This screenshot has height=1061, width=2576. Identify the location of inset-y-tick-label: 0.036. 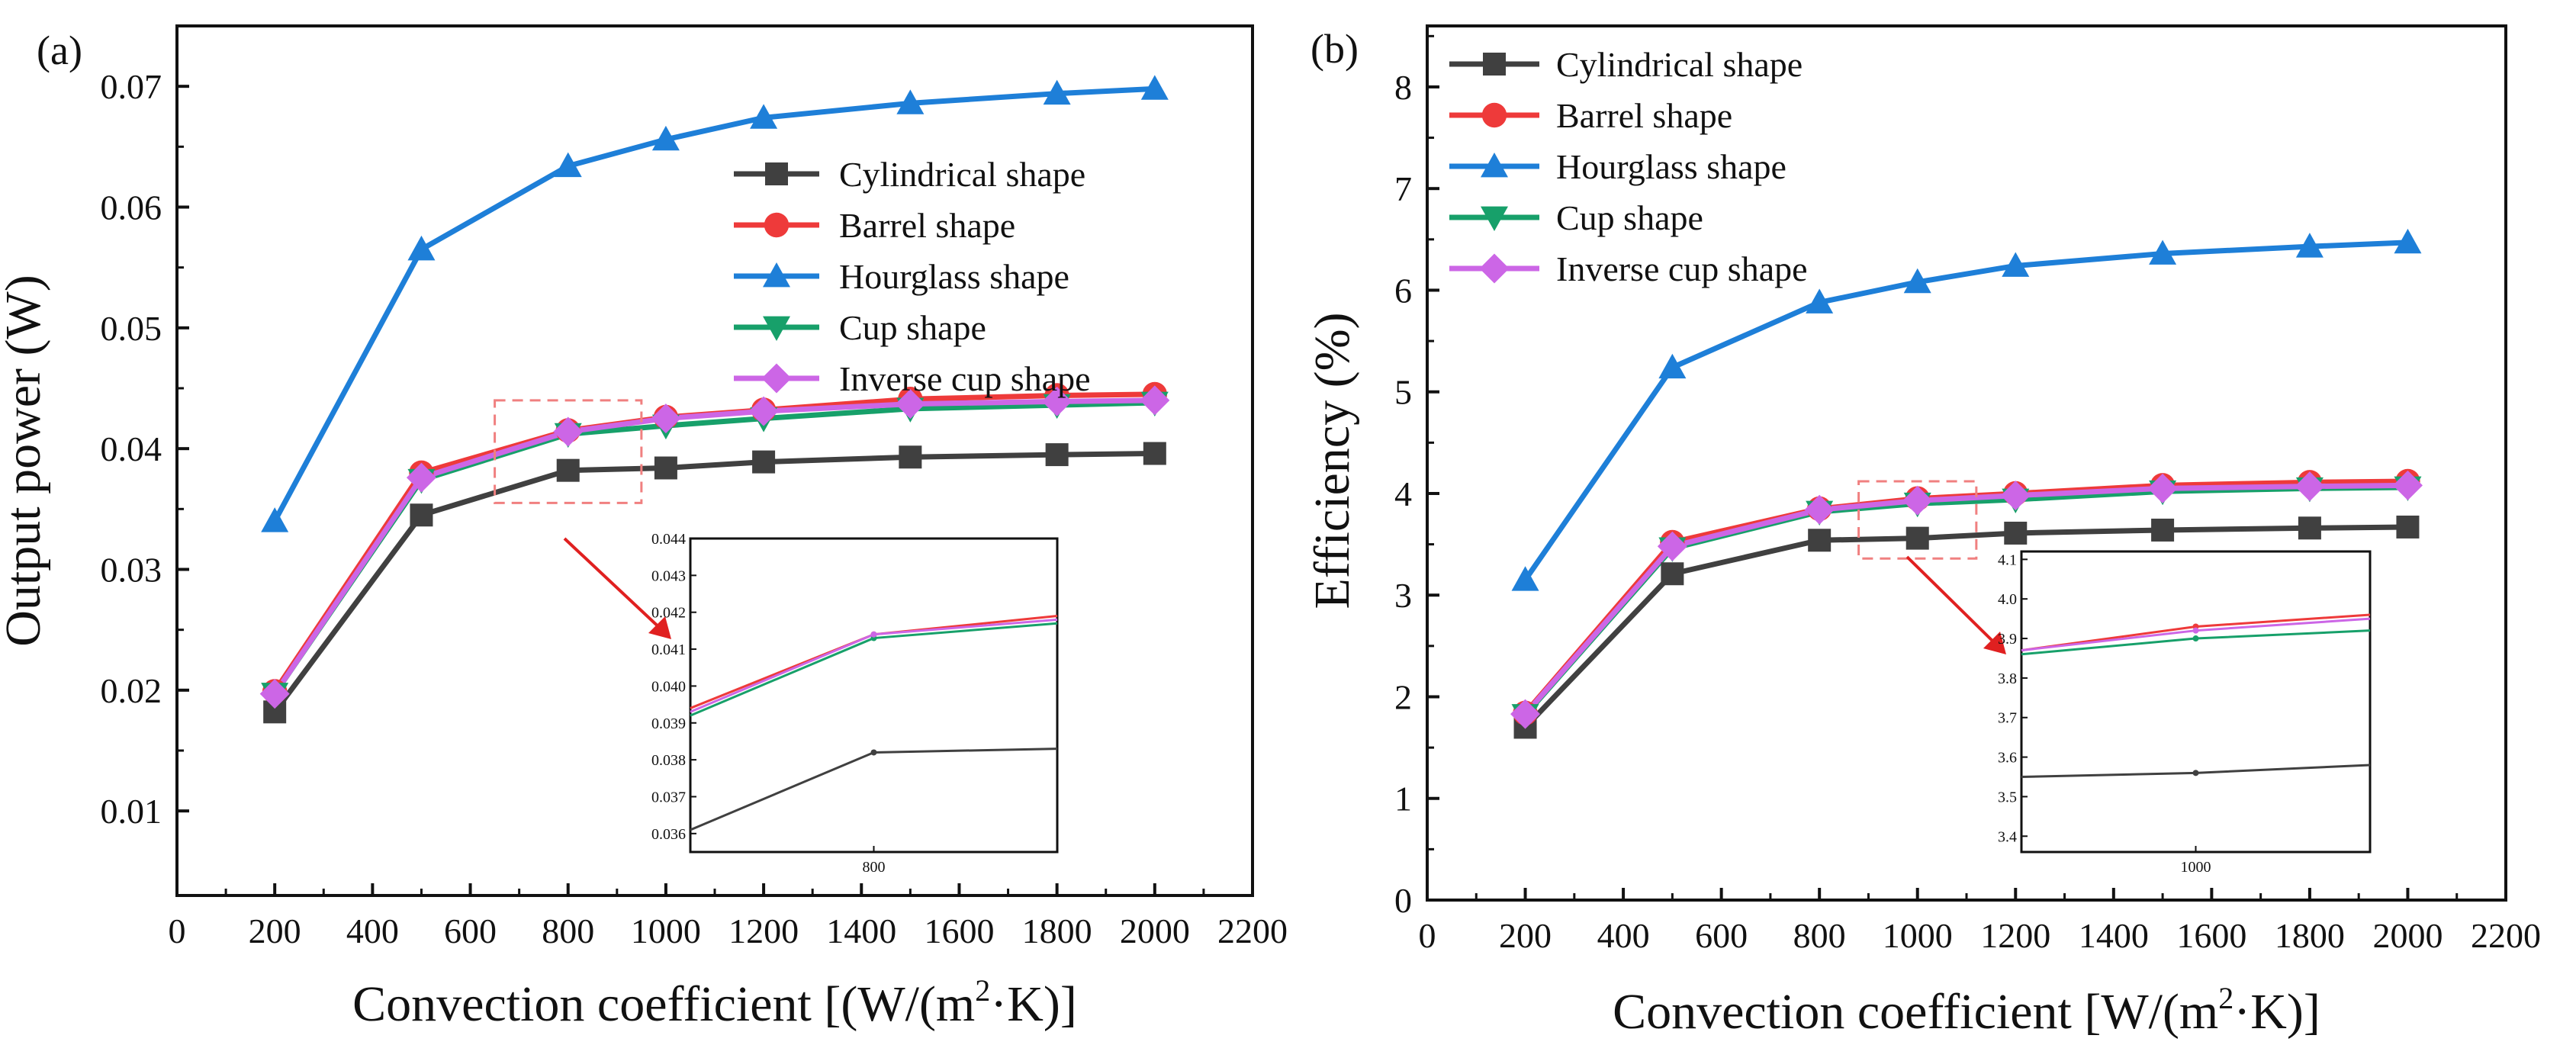
(668, 834).